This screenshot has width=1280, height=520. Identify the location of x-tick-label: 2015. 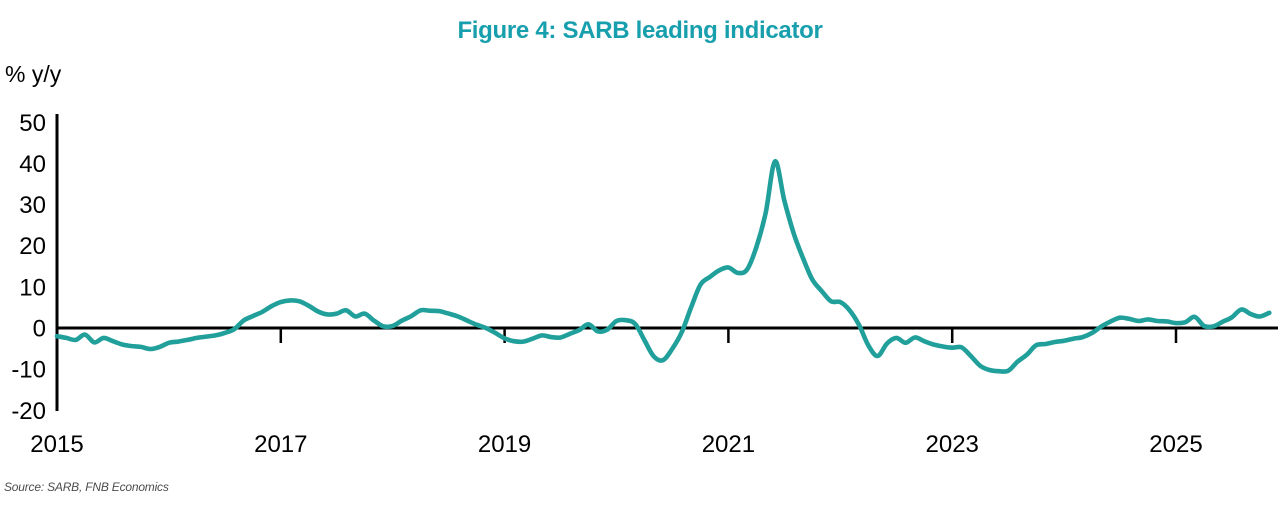
(56, 444).